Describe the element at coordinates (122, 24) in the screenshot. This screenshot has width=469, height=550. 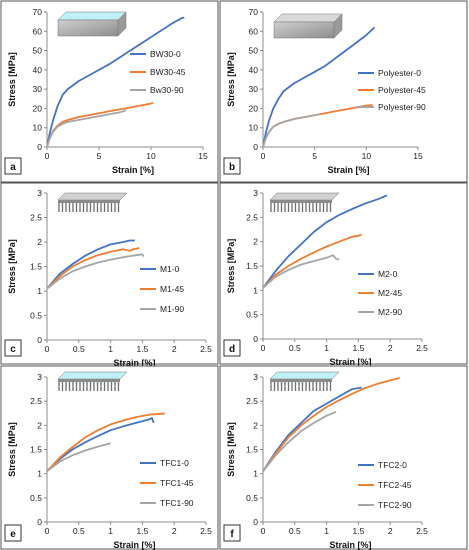
I see `icon-side-face` at that location.